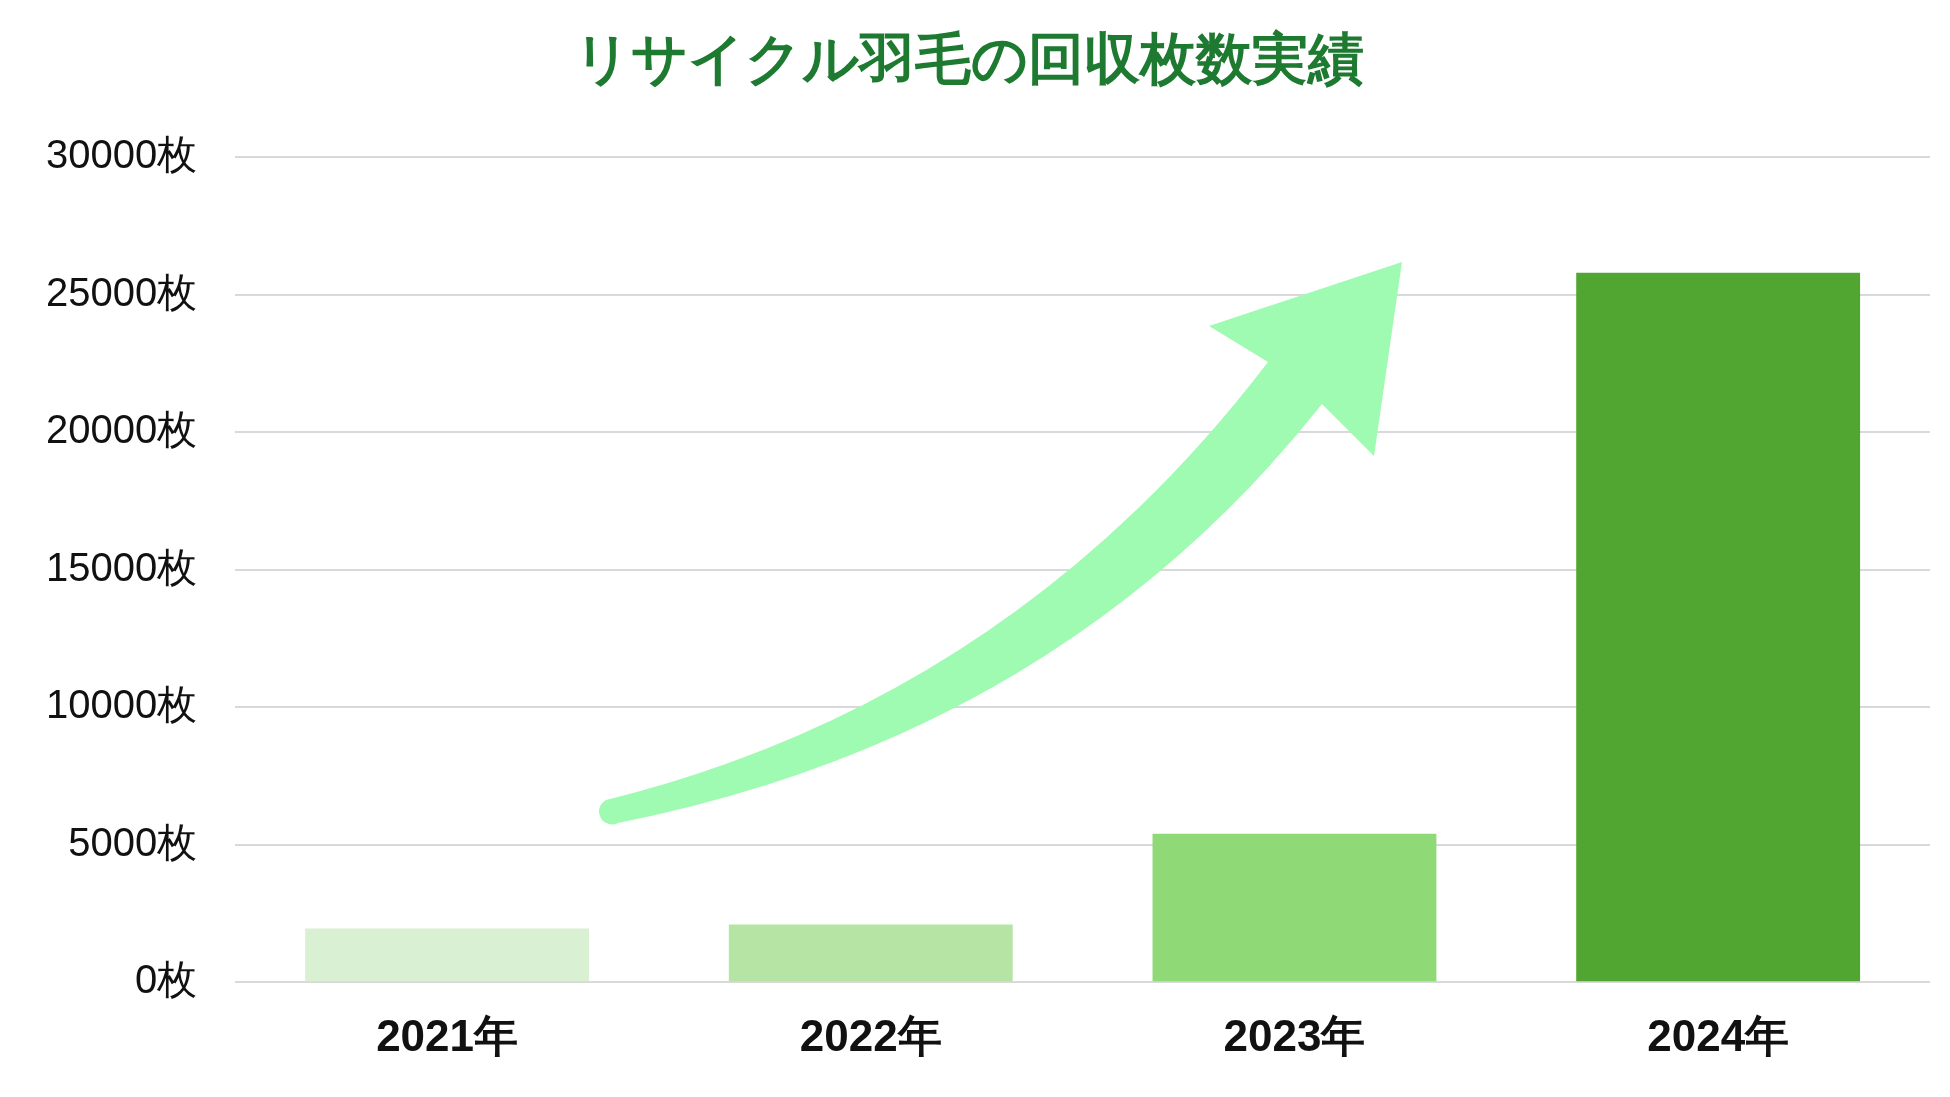 This screenshot has width=1950, height=1097. I want to click on y-tick-label: 10000枚, so click(122, 704).